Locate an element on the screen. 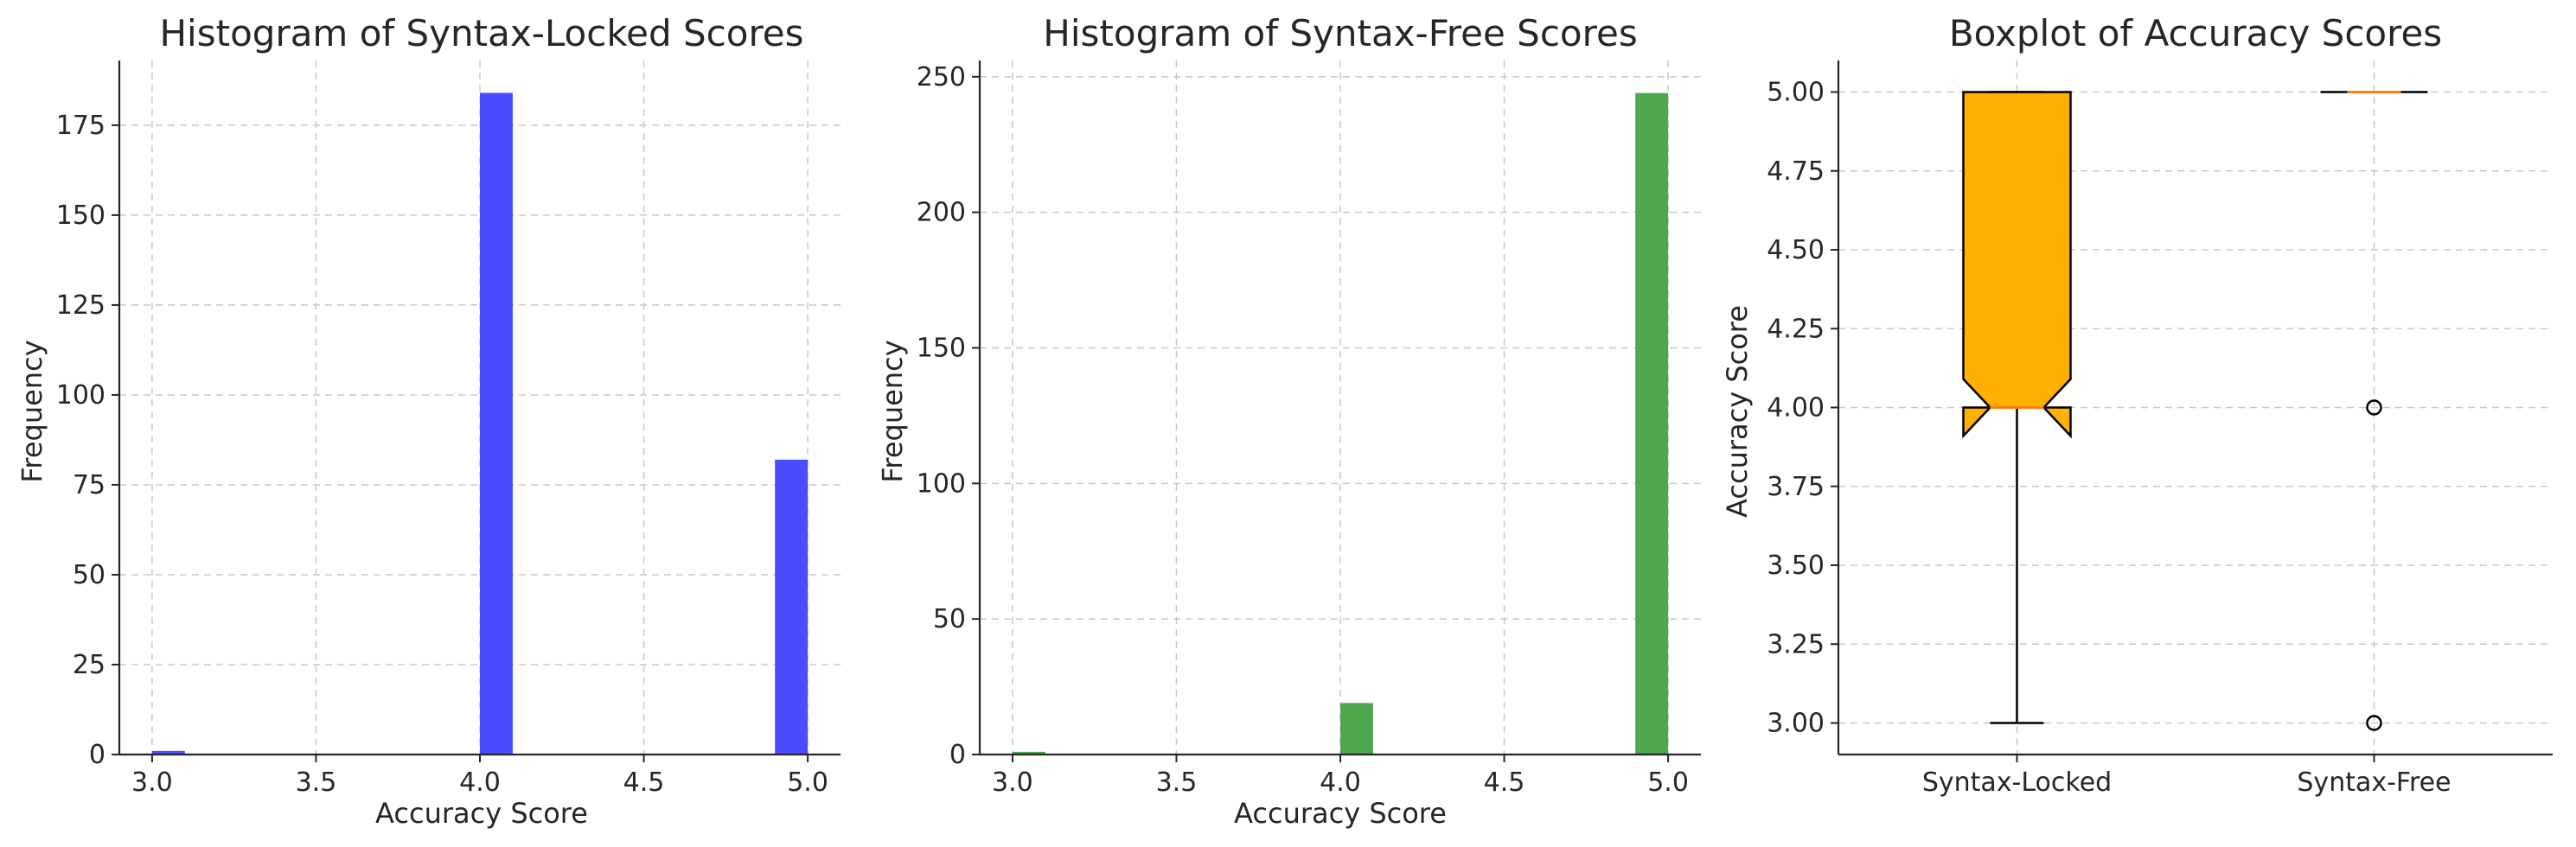 The image size is (2576, 847). y-axis-label: Accuracy Score is located at coordinates (1738, 411).